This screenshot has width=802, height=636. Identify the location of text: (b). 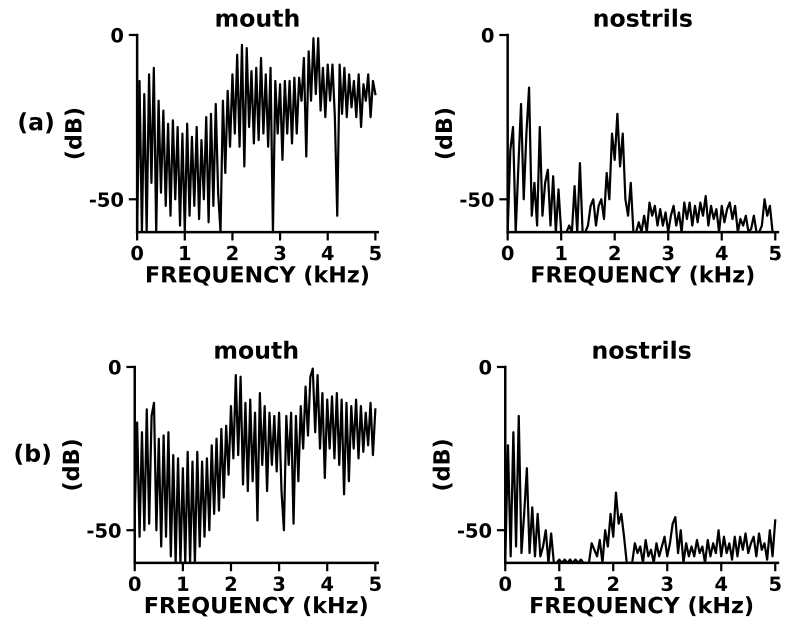
(32, 454).